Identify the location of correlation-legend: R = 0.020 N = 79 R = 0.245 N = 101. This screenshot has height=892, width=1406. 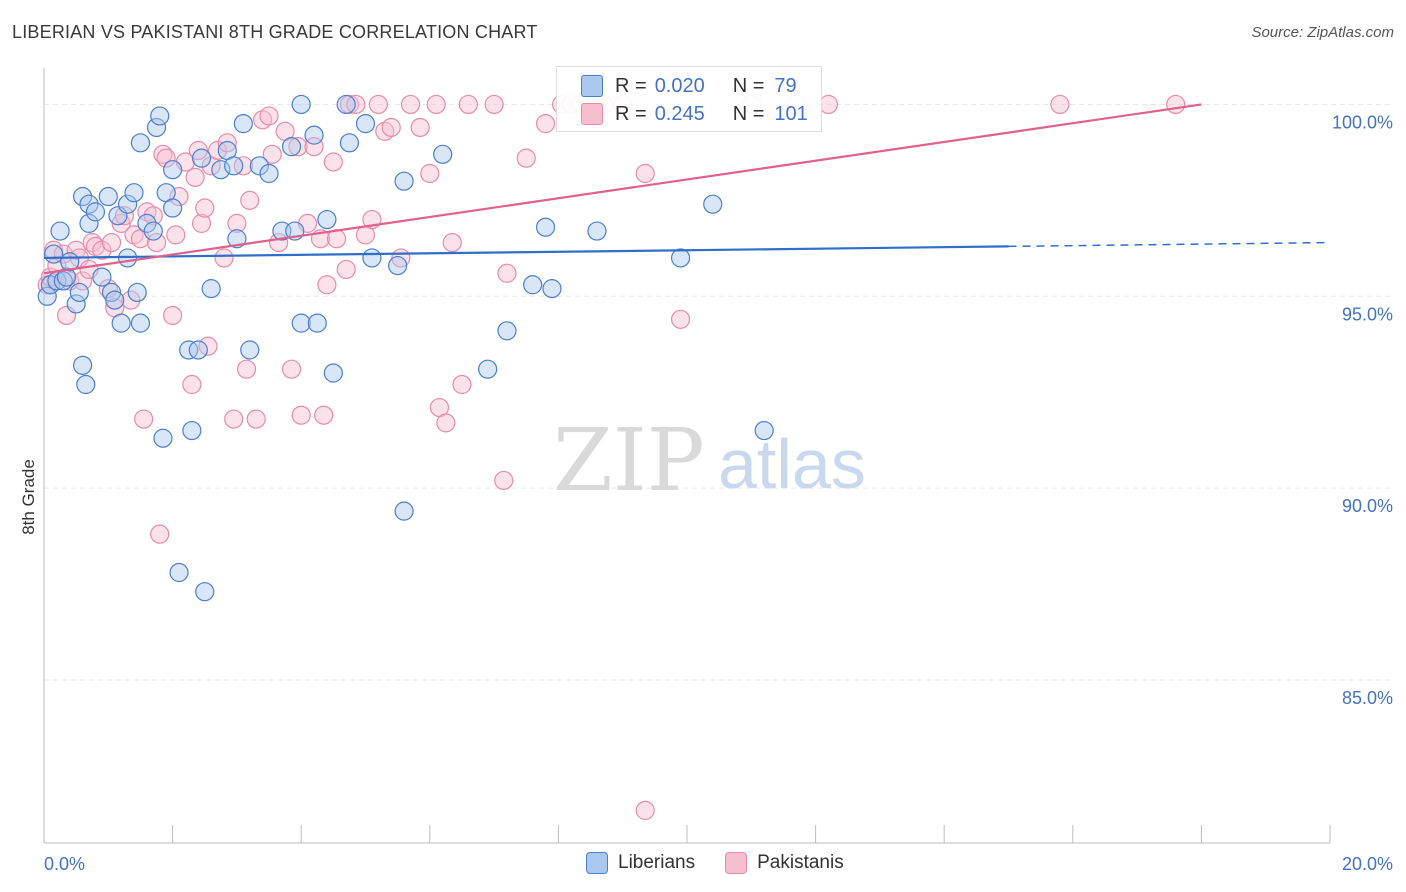
(689, 99).